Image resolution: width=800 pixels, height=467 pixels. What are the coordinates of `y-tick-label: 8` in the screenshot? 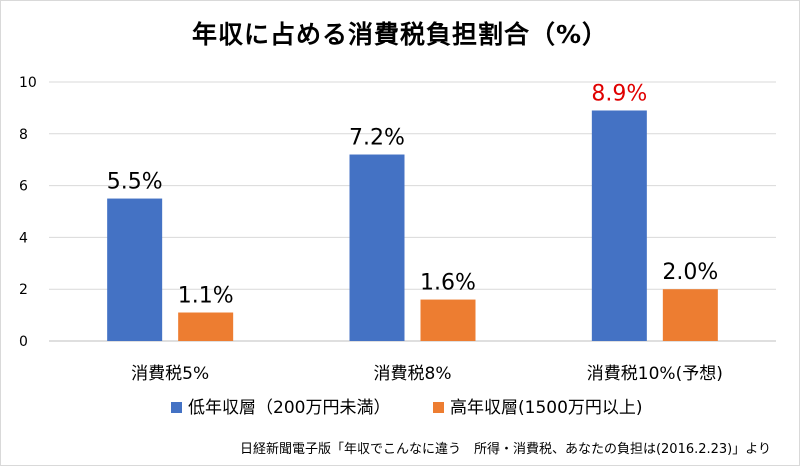 It's located at (23, 135).